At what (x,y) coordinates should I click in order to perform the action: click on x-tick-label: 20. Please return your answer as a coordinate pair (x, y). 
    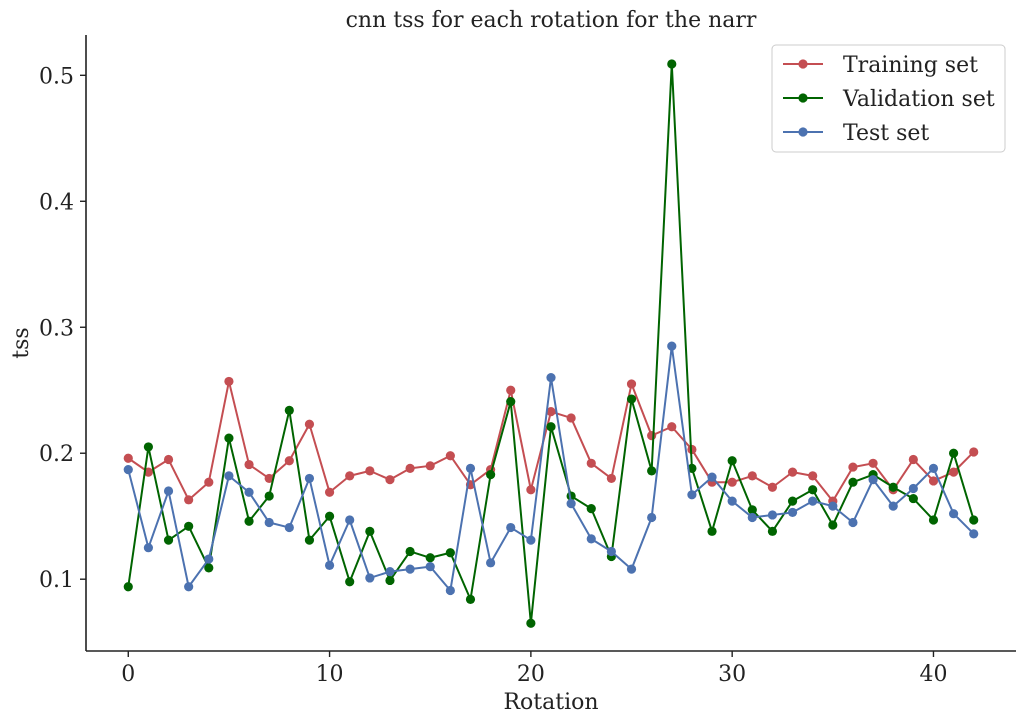
    Looking at the image, I should click on (531, 674).